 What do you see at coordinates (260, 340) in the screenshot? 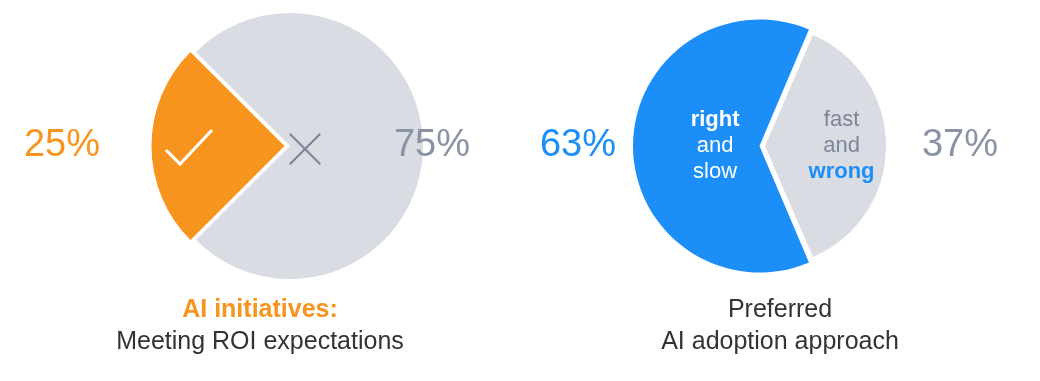
I see `text: Meeting ROI expectations` at bounding box center [260, 340].